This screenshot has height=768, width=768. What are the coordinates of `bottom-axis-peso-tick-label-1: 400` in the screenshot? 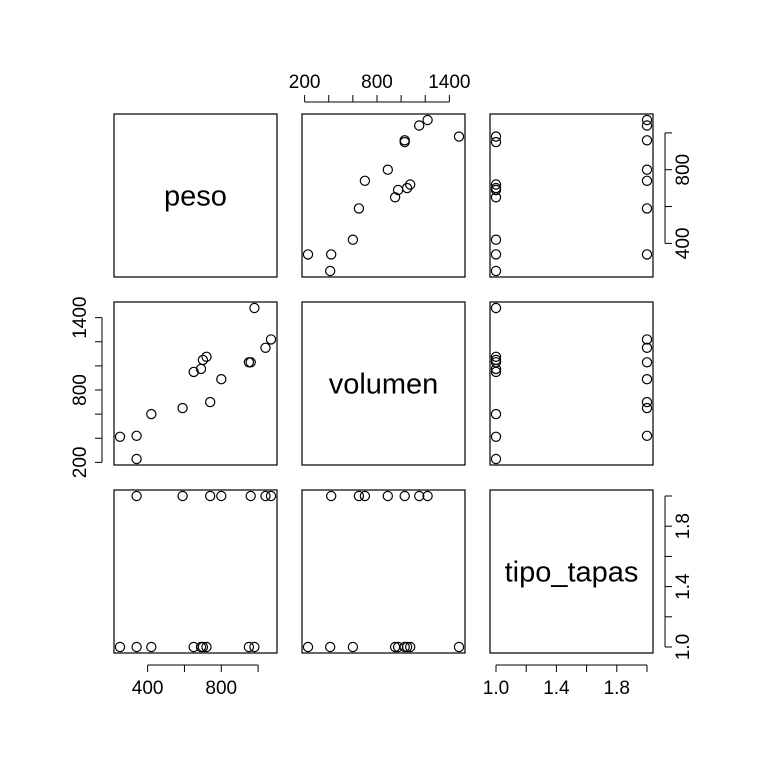 It's located at (148, 688).